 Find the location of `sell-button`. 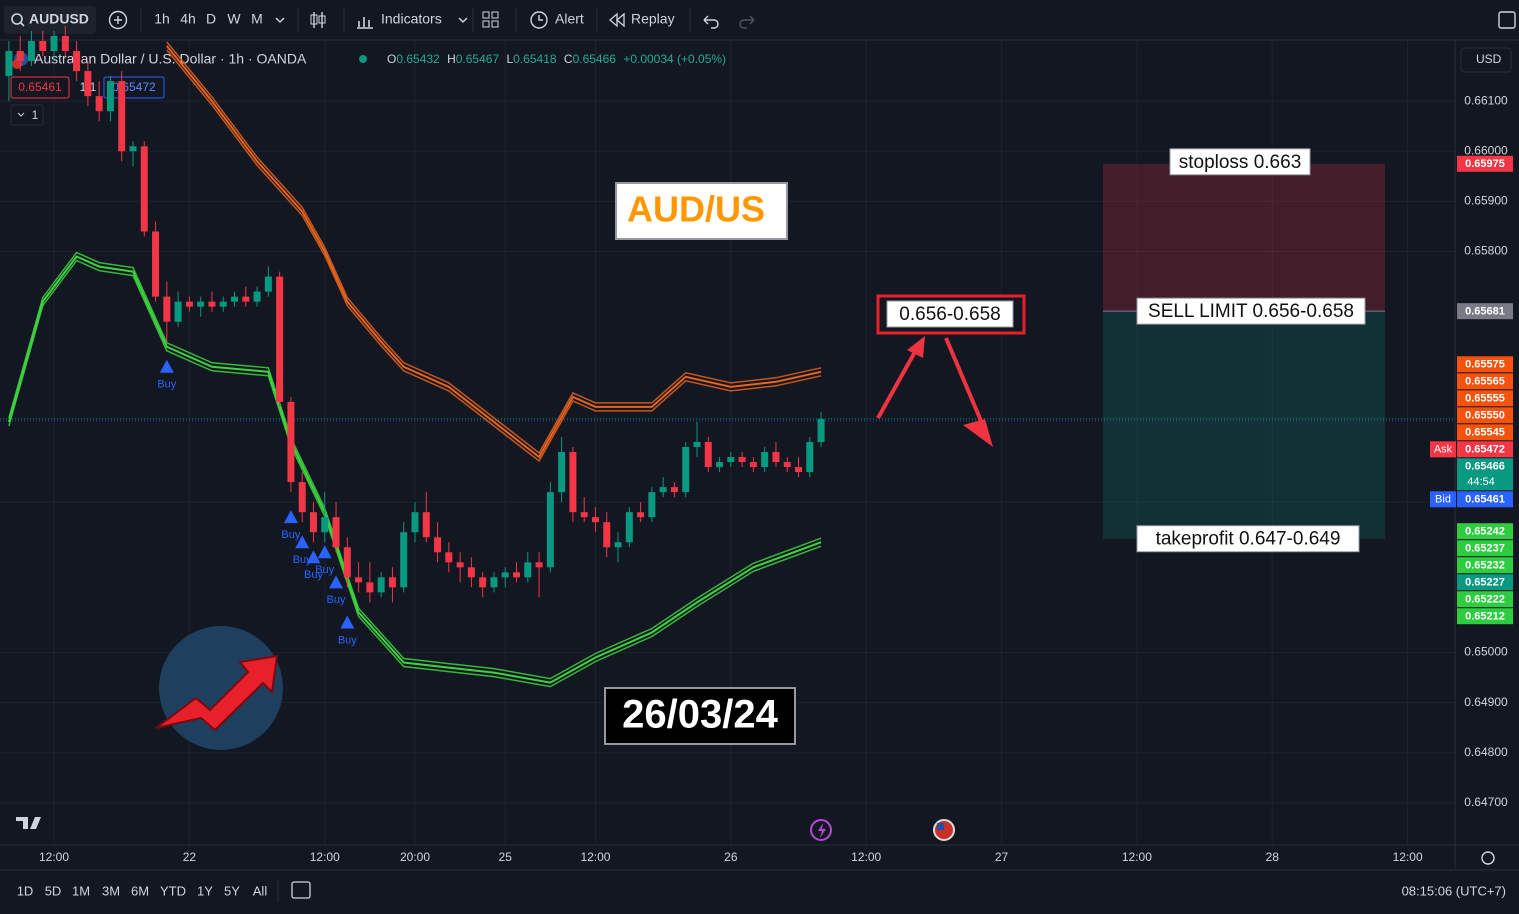

sell-button is located at coordinates (40, 87).